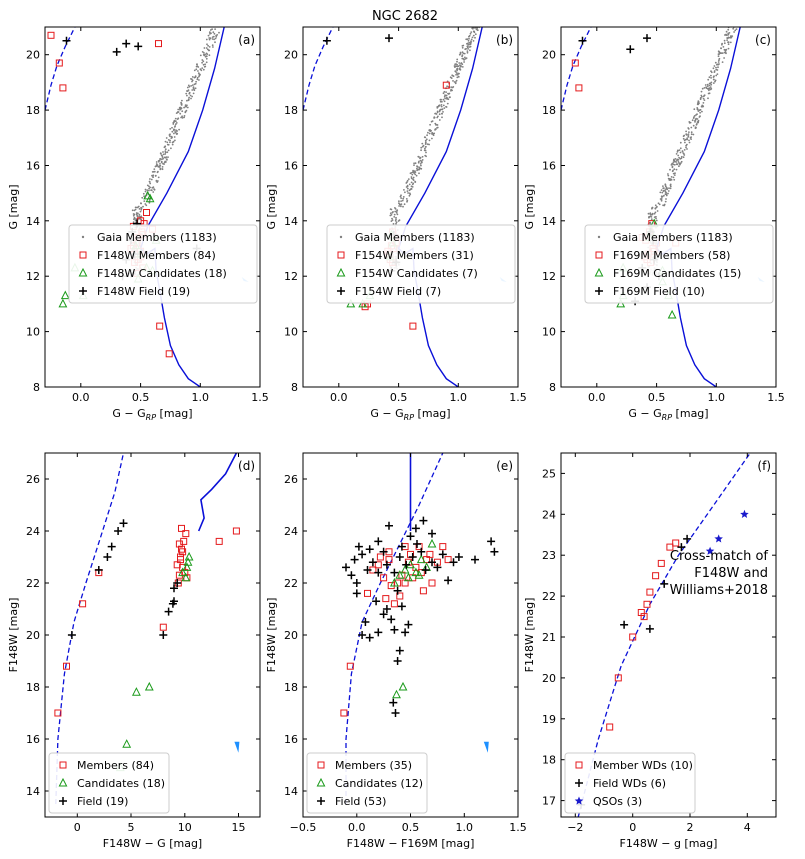 This screenshot has width=805, height=859. Describe the element at coordinates (13, 635) in the screenshot. I see `y-axis-label: F148W [mag]` at that location.